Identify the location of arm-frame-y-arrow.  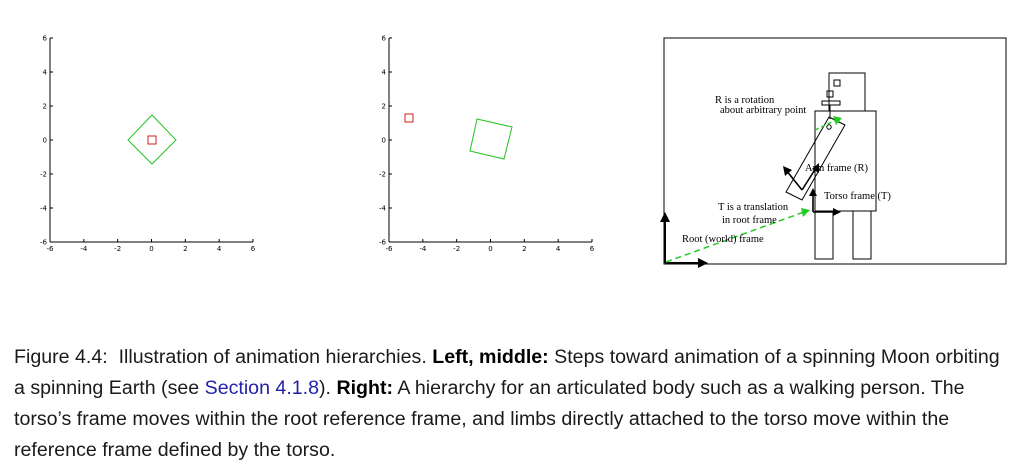
(809, 179).